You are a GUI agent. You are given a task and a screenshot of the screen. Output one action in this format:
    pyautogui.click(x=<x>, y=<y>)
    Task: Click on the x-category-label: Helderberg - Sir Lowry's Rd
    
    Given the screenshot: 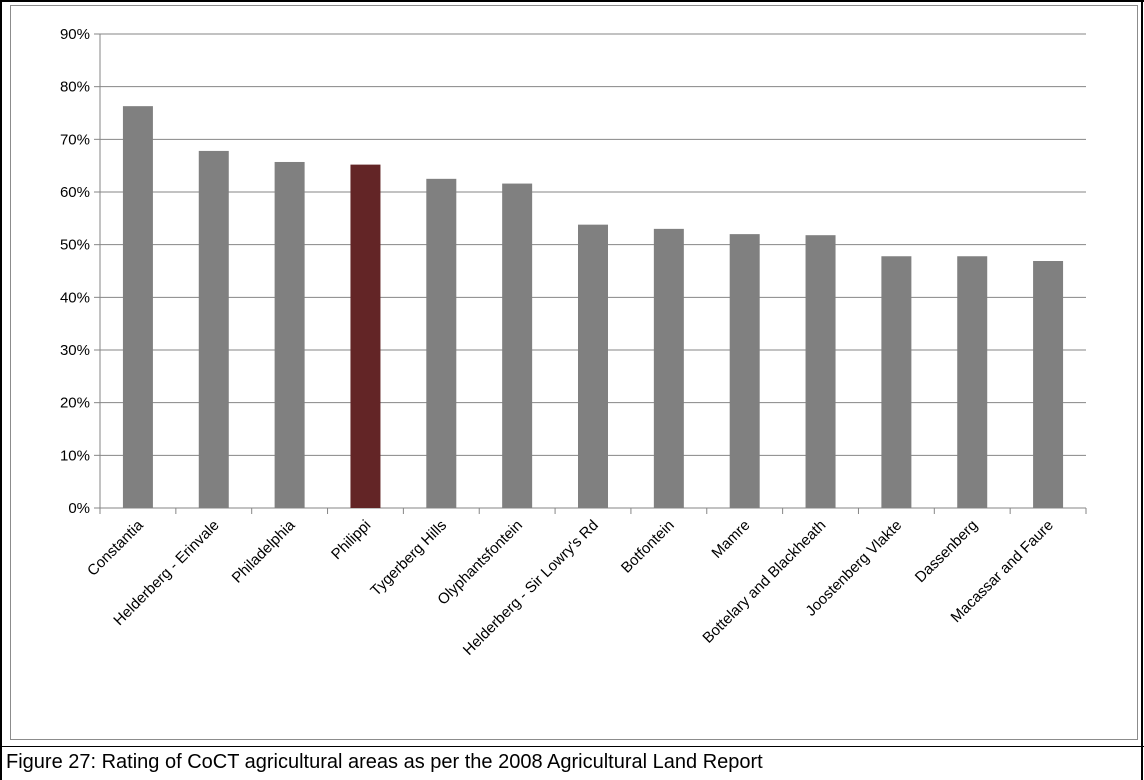 What is the action you would take?
    pyautogui.click(x=531, y=588)
    